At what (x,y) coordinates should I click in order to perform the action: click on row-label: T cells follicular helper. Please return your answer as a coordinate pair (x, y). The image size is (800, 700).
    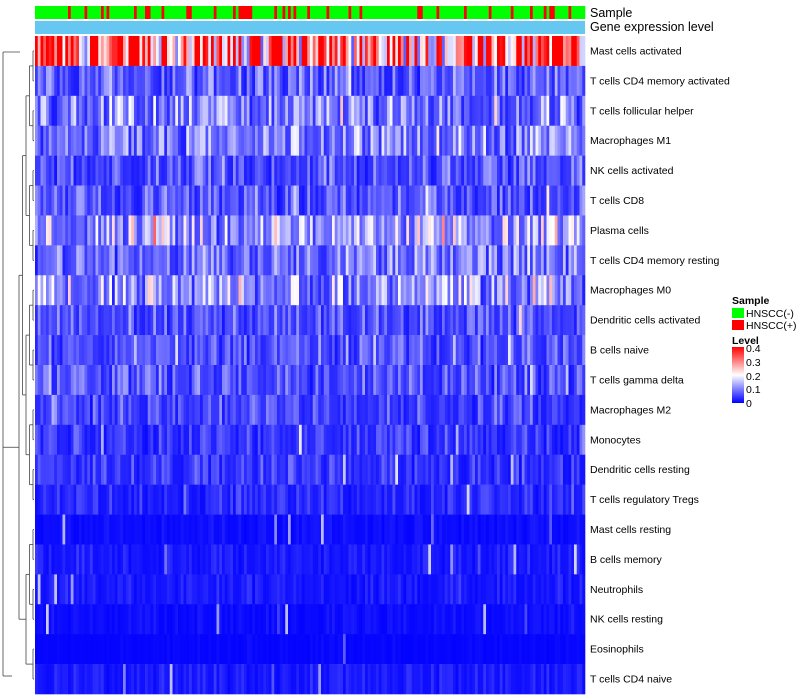
    Looking at the image, I should click on (642, 111).